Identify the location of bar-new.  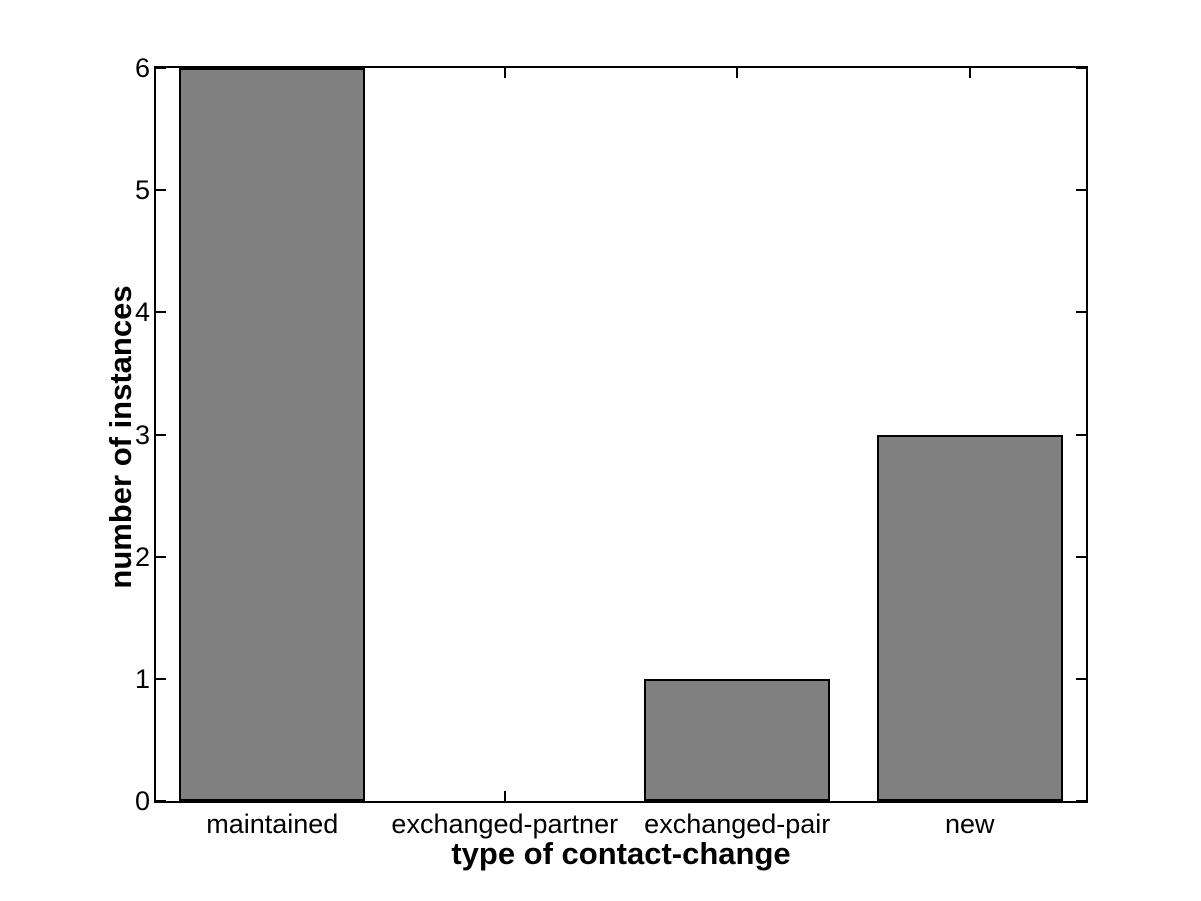
(969, 617).